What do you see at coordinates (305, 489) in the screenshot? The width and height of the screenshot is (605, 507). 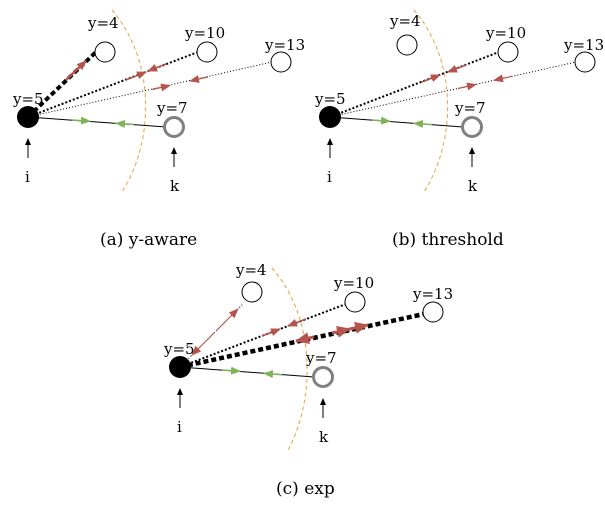 I see `caption: (c) exp` at bounding box center [305, 489].